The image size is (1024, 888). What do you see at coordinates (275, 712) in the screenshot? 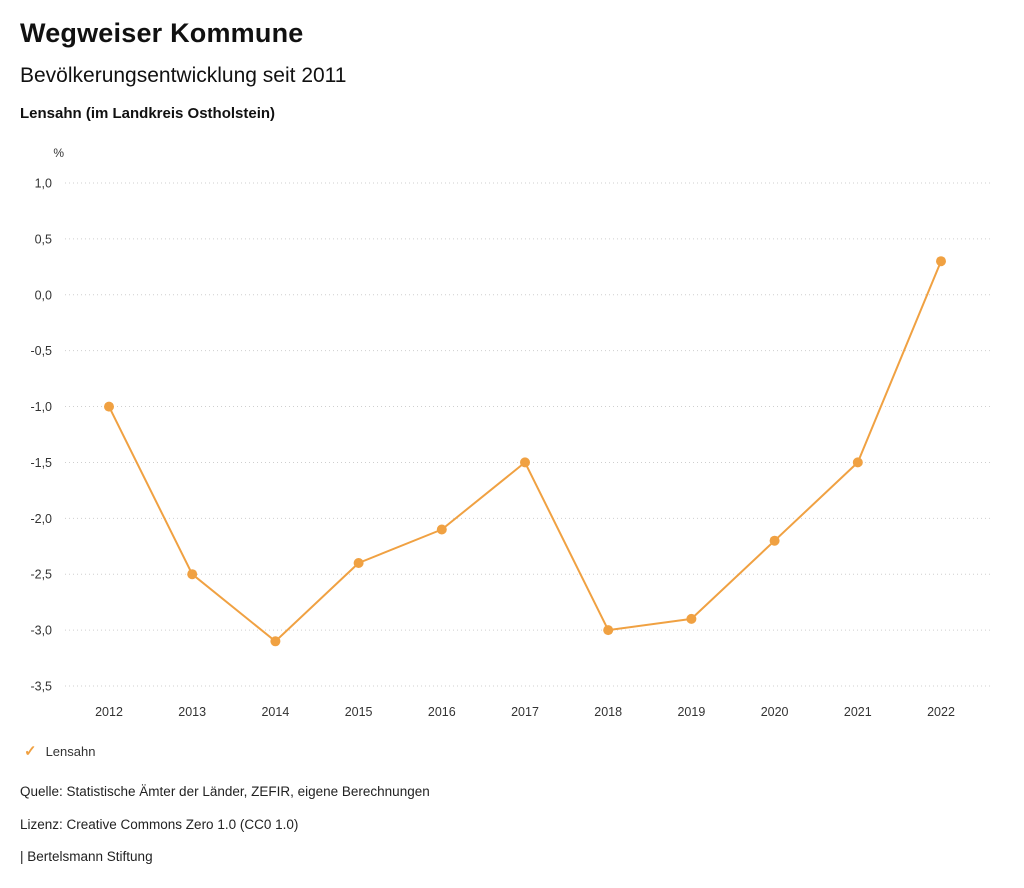
I see `x-tick-label: 2014` at bounding box center [275, 712].